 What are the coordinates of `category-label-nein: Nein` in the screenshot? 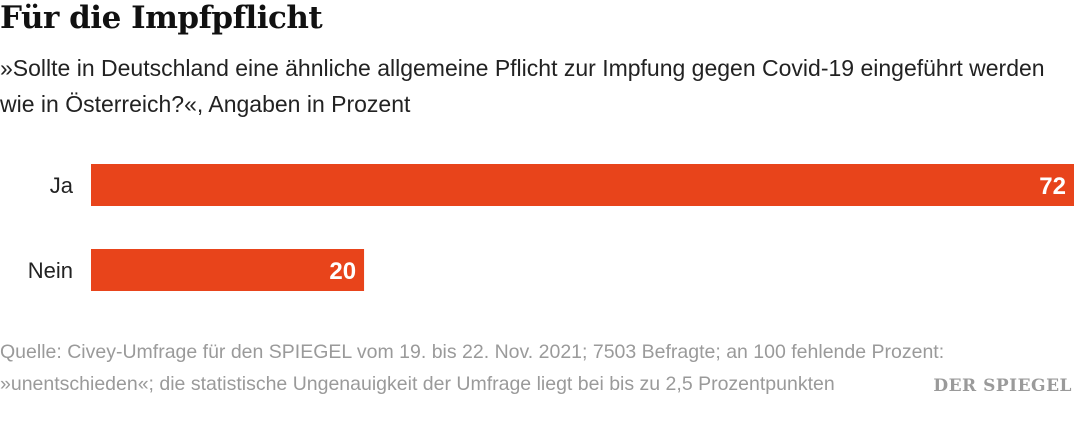 It's located at (50, 270).